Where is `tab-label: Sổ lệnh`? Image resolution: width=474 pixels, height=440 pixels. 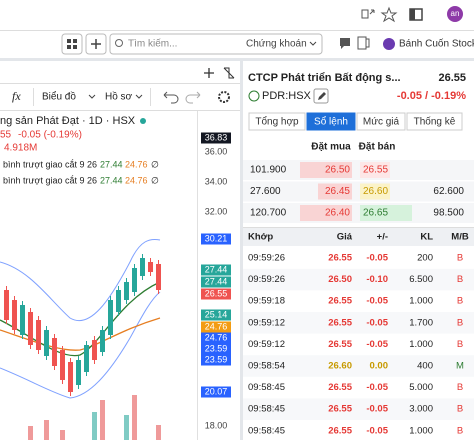
tab-label: Sổ lệnh is located at coordinates (331, 122).